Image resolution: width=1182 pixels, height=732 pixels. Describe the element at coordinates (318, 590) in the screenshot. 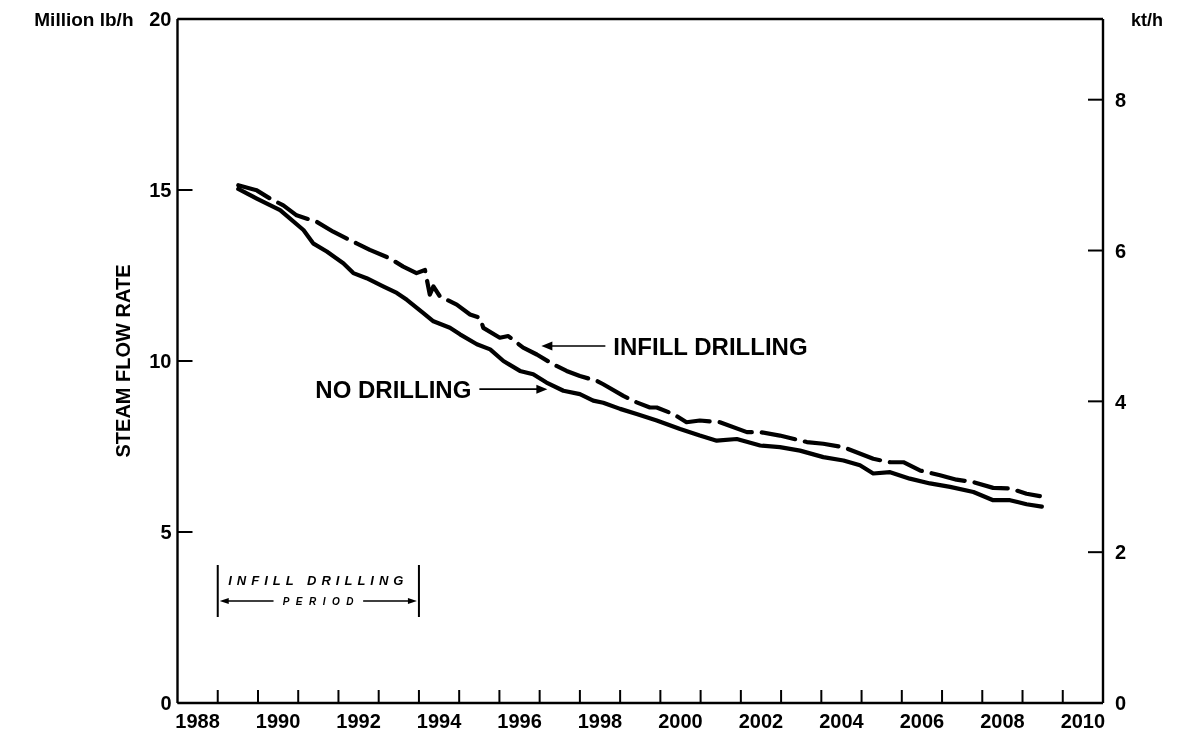

I see `band-label: INFILL DRILLING PERIOD` at that location.